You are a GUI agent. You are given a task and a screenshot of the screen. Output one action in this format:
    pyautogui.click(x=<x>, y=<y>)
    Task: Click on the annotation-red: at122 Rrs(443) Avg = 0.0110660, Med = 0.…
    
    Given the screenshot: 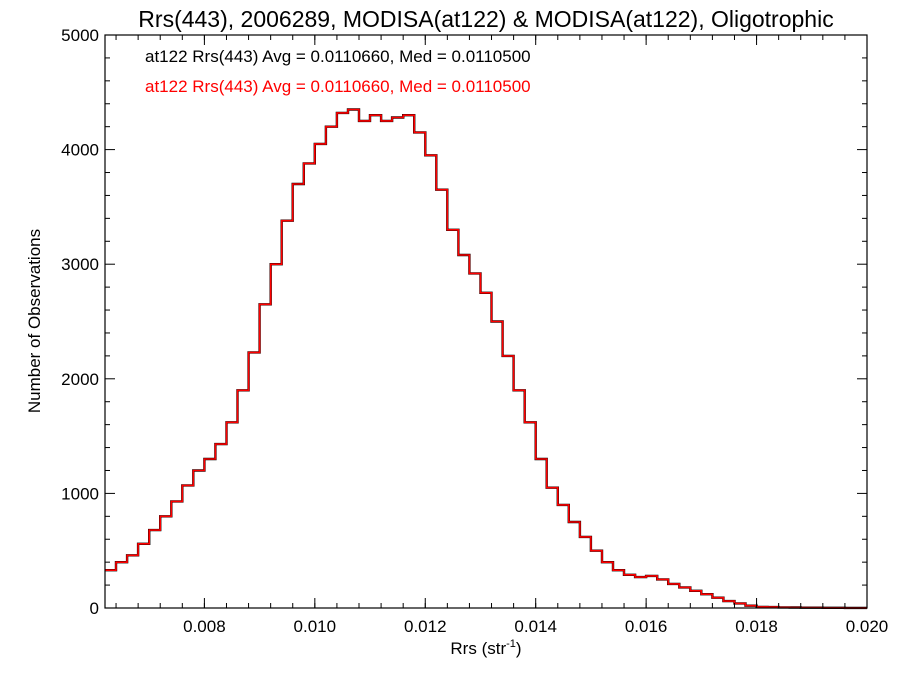 What is the action you would take?
    pyautogui.click(x=338, y=86)
    